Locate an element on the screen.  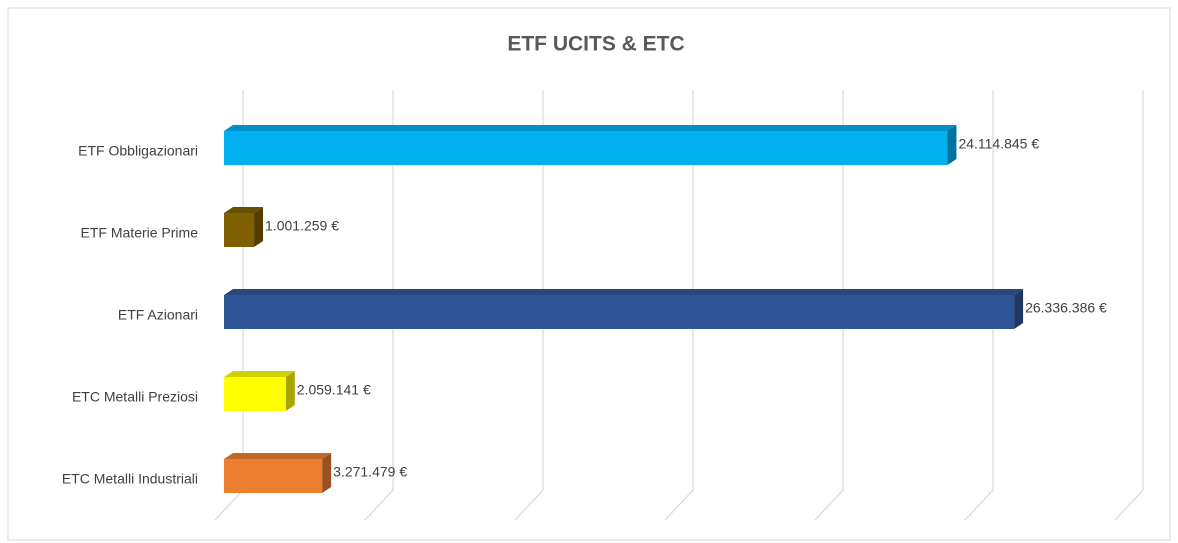
value-label: 1.001.259 € is located at coordinates (302, 226).